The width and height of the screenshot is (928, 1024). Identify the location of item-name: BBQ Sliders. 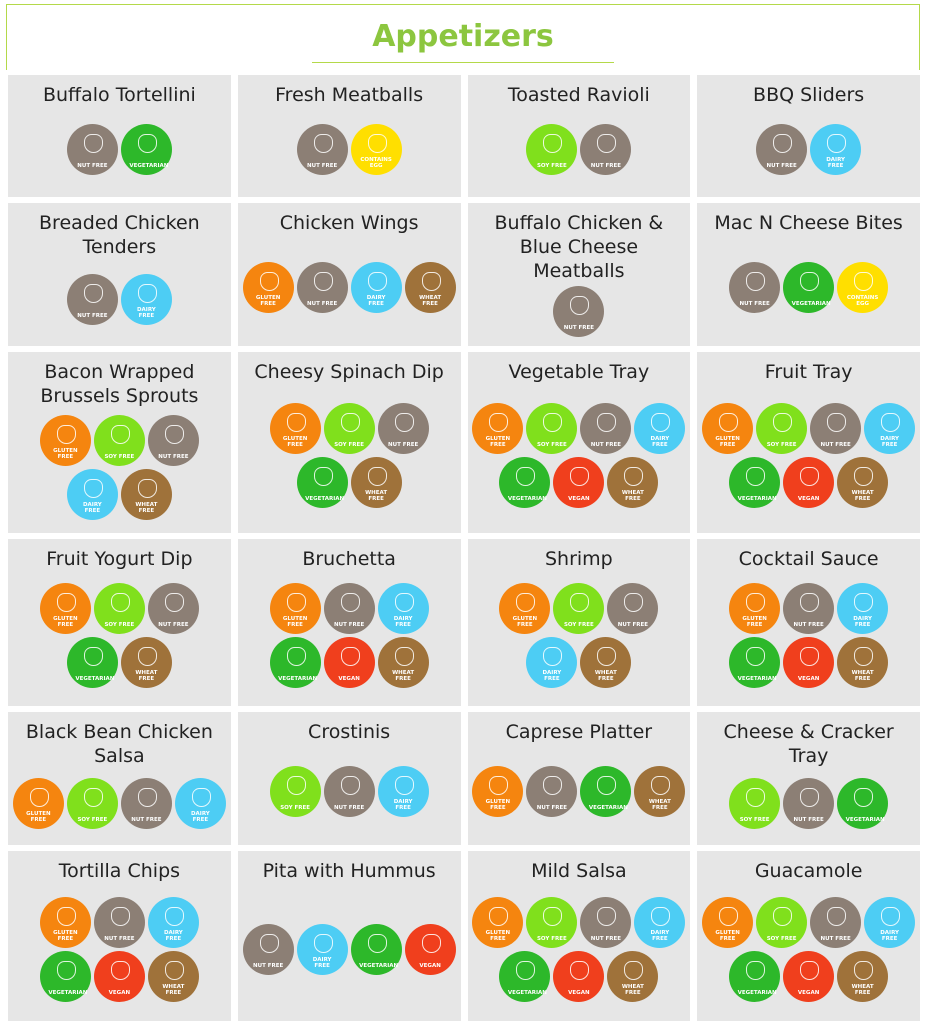
(809, 95).